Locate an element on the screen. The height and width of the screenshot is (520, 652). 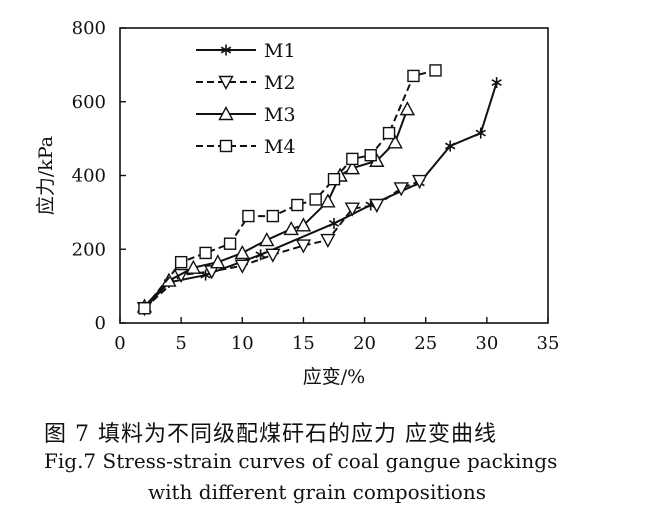
figure-caption-chinese: 图 7 填料为不同级配煤矸石的应力 应变曲线 is located at coordinates (270, 434).